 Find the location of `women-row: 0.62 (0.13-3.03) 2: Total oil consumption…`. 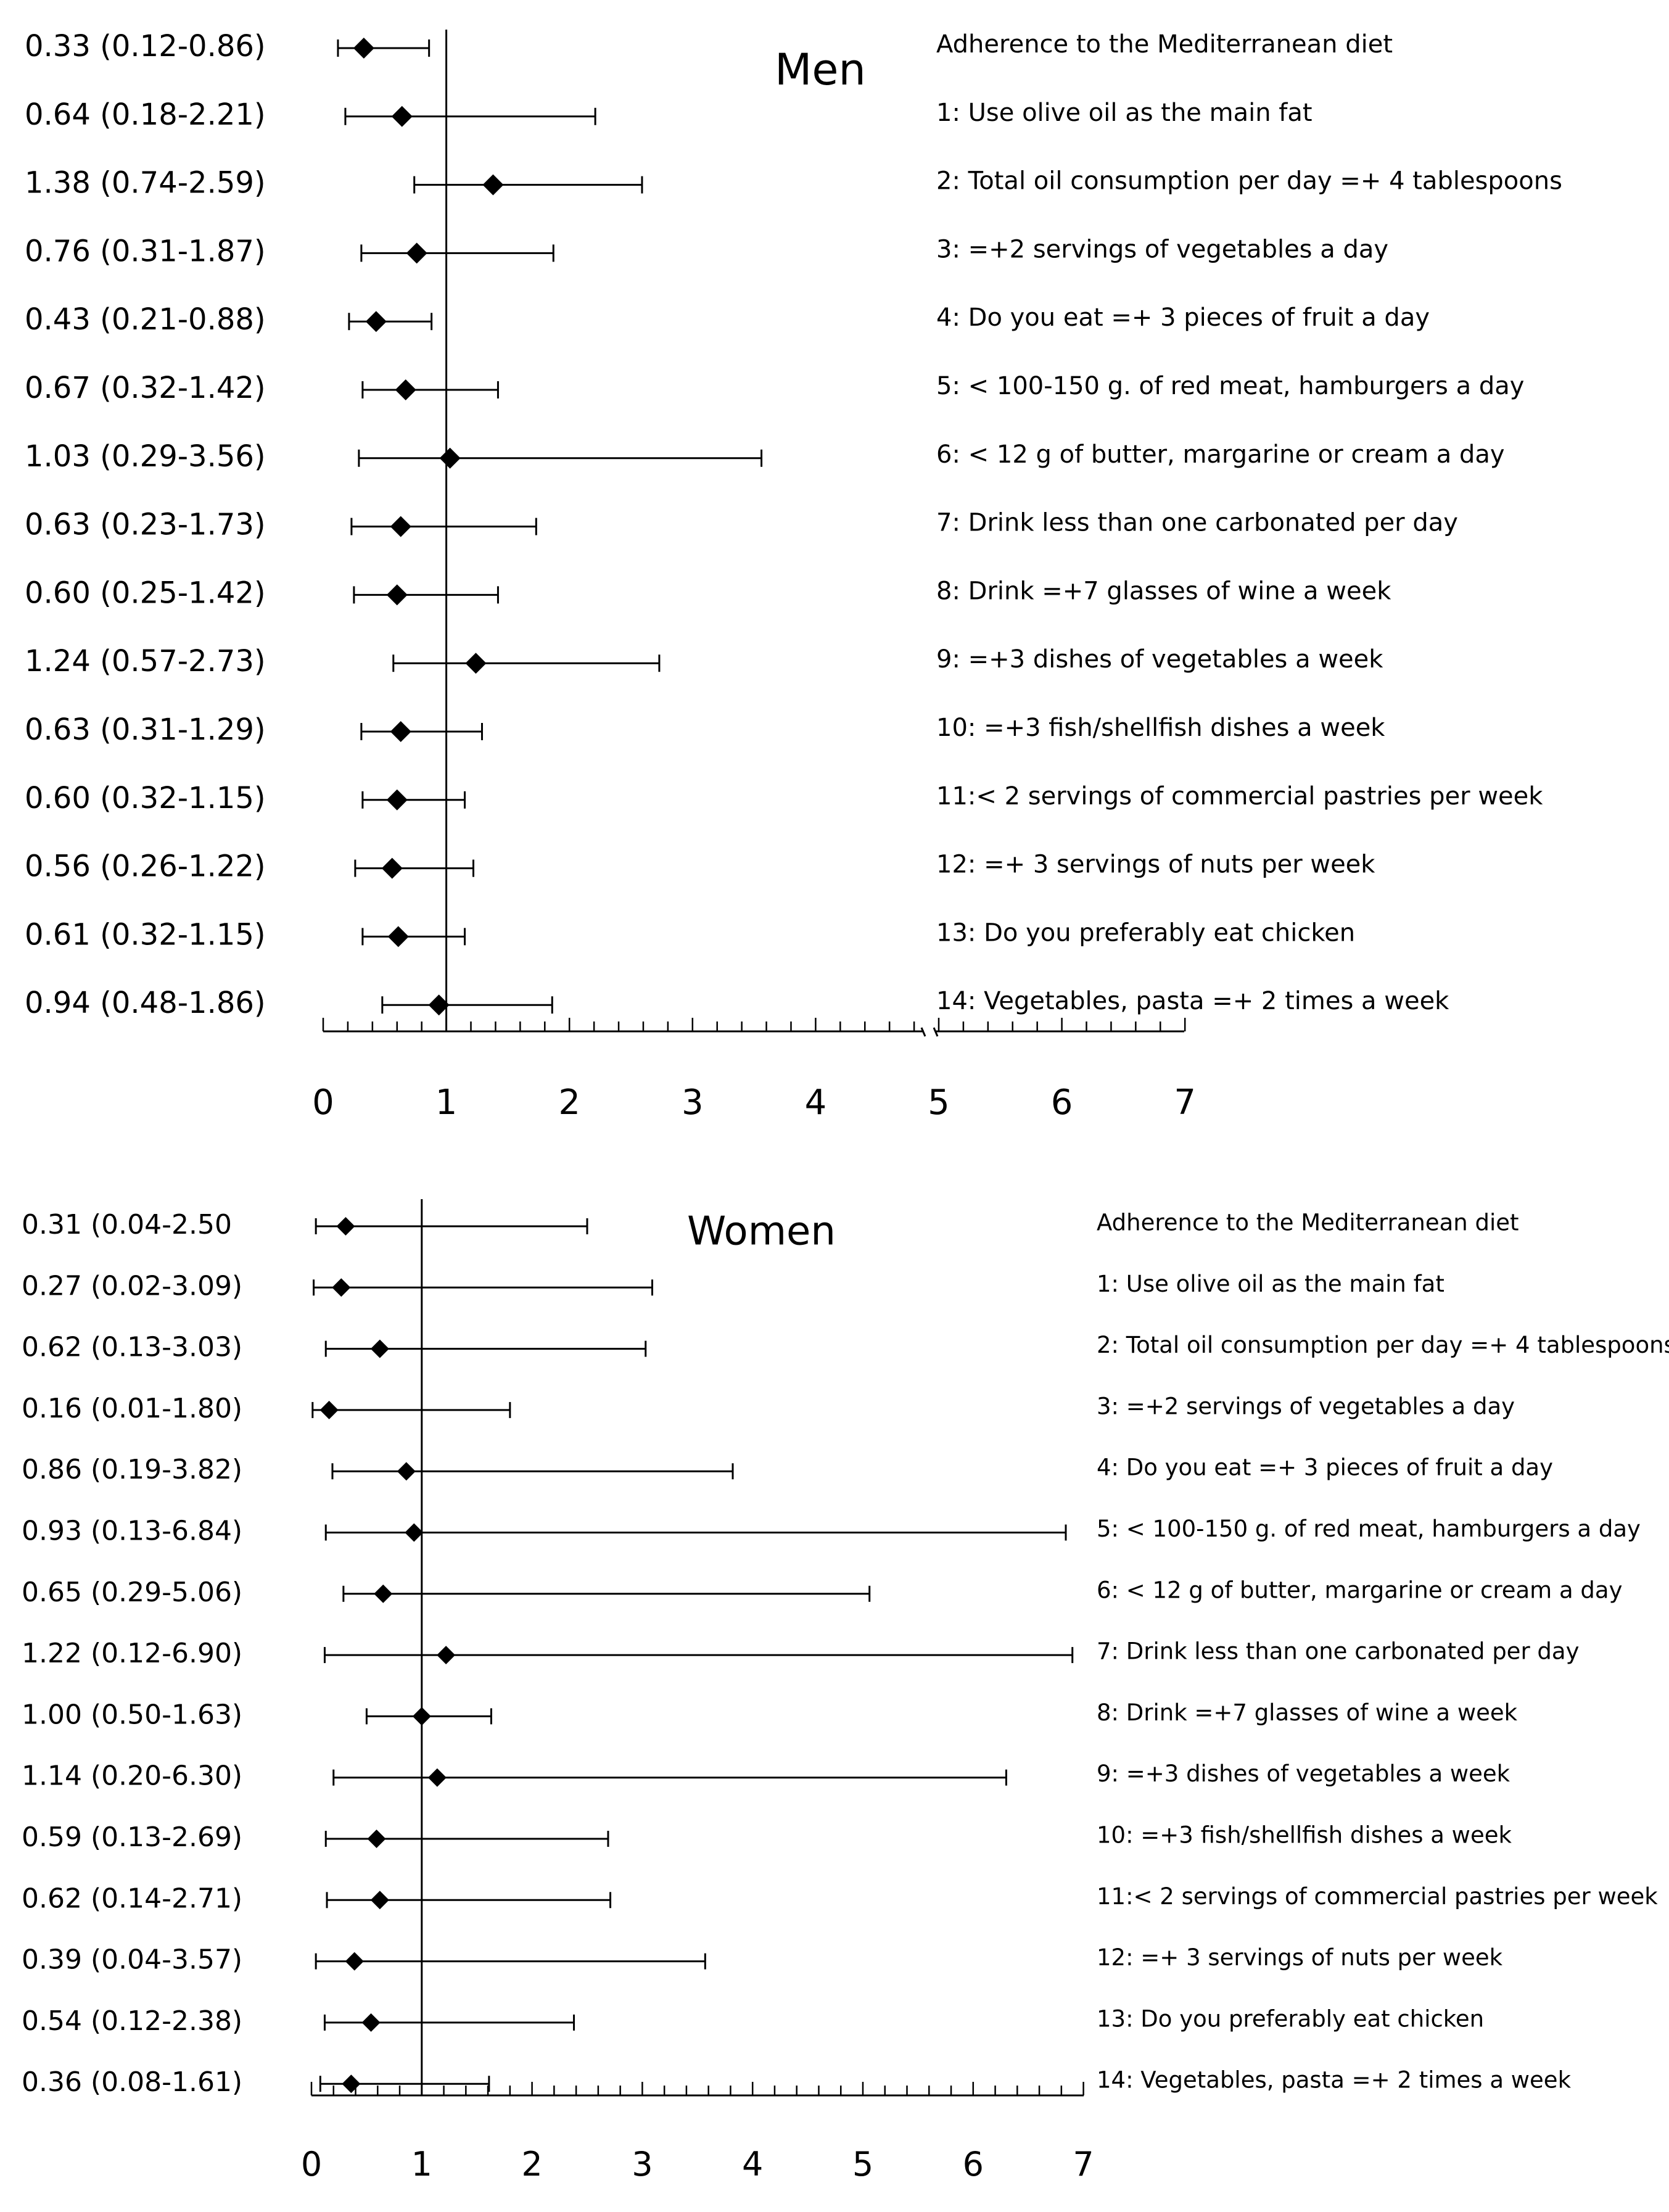

women-row: 0.62 (0.13-3.03) 2: Total oil consumption… is located at coordinates (846, 1347).